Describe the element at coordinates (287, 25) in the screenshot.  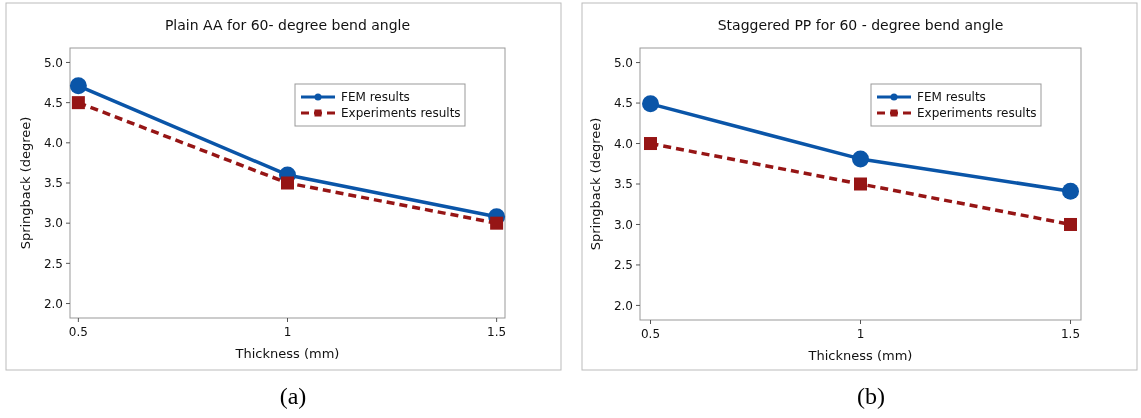
I see `chart-title: Plain AA for 60- degree bend angle` at that location.